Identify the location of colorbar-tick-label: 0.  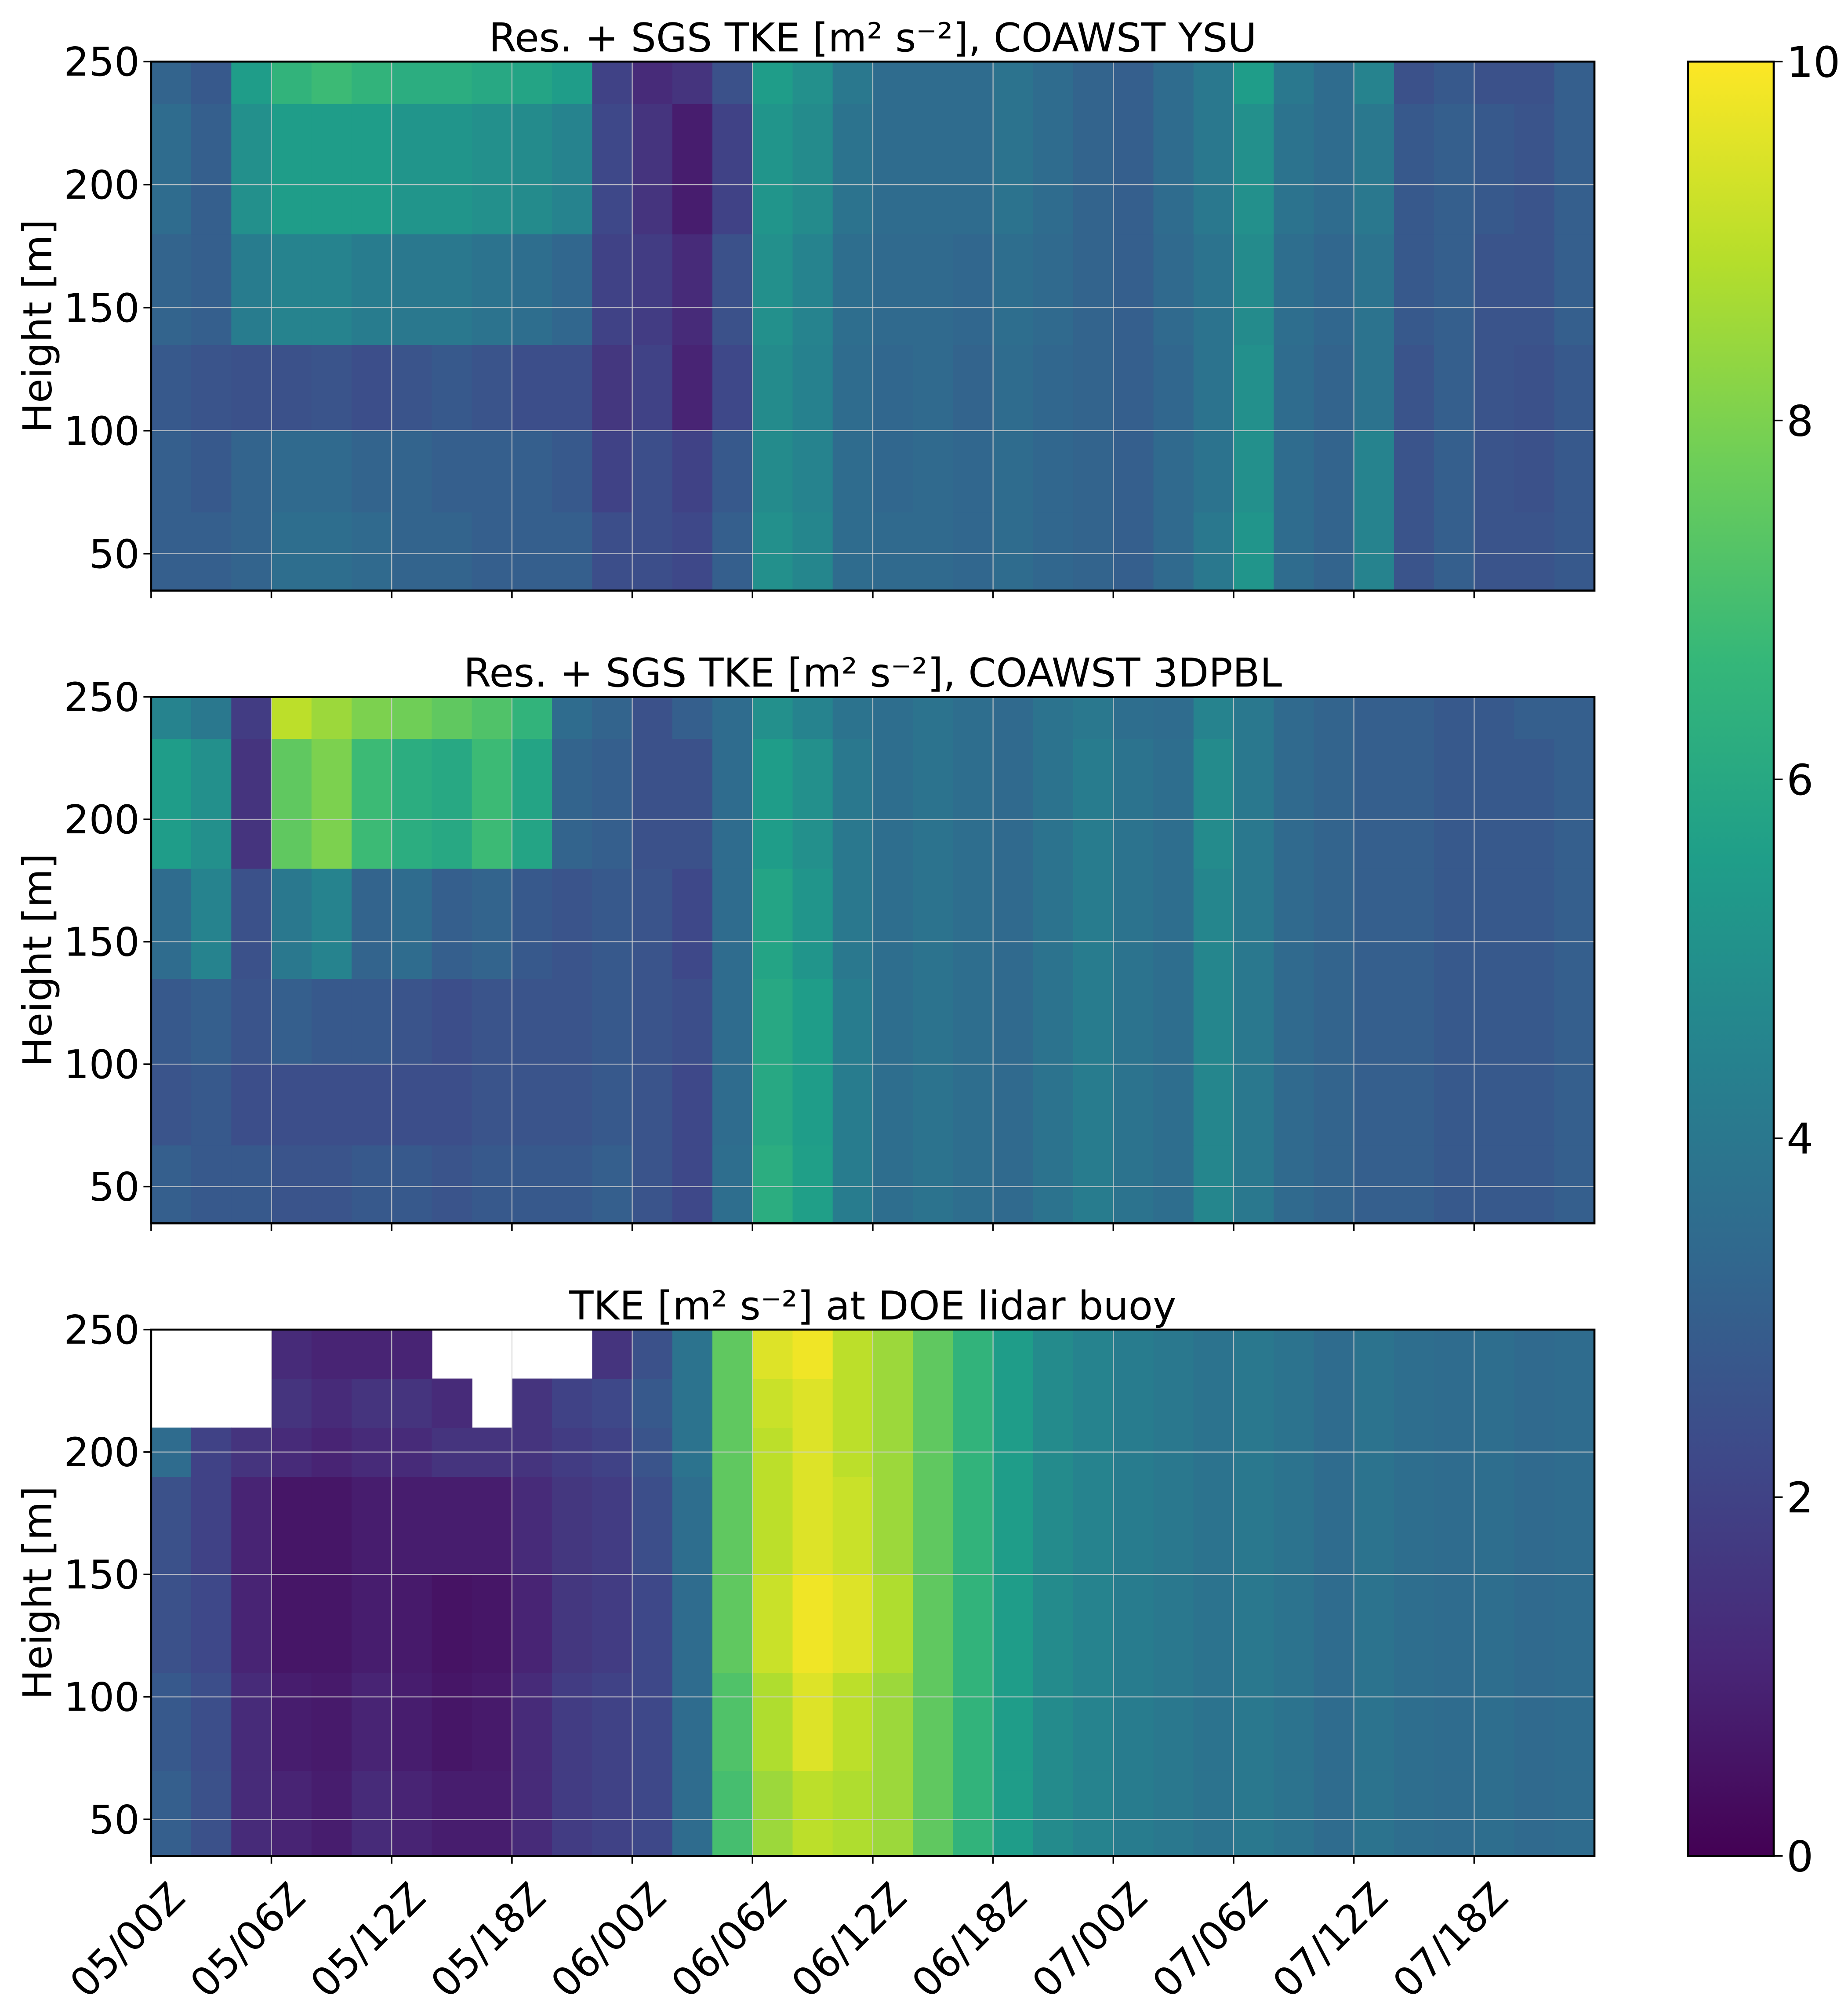
(1799, 1857).